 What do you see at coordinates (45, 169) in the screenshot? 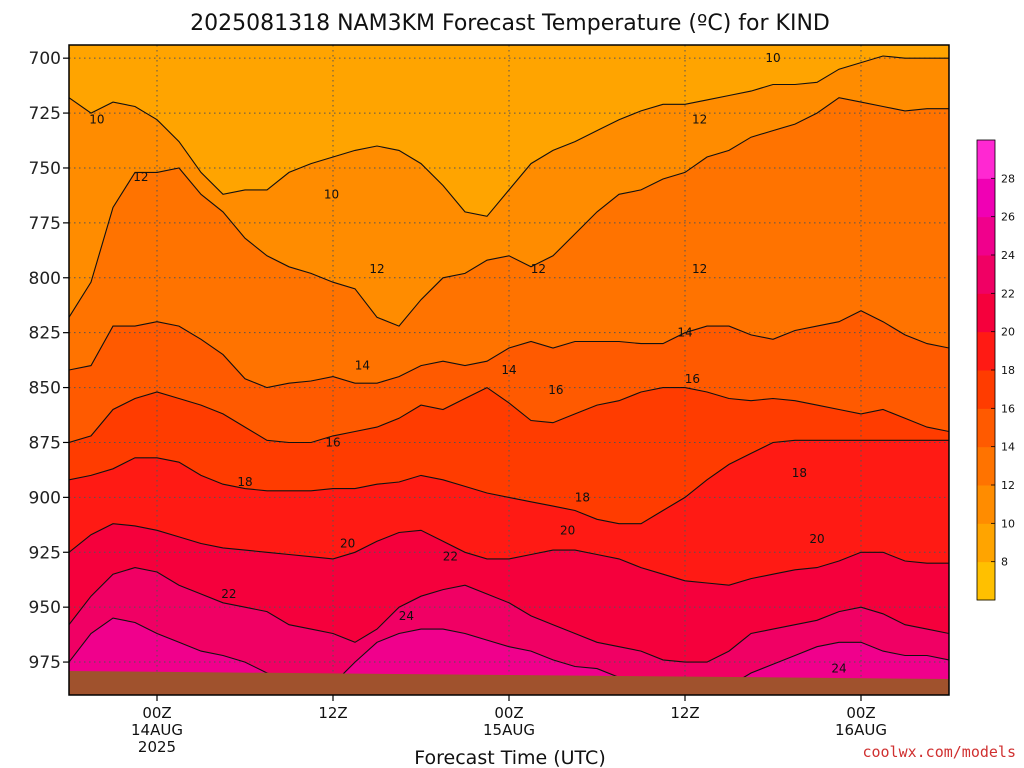
I see `y-tick-label-750: 750` at bounding box center [45, 169].